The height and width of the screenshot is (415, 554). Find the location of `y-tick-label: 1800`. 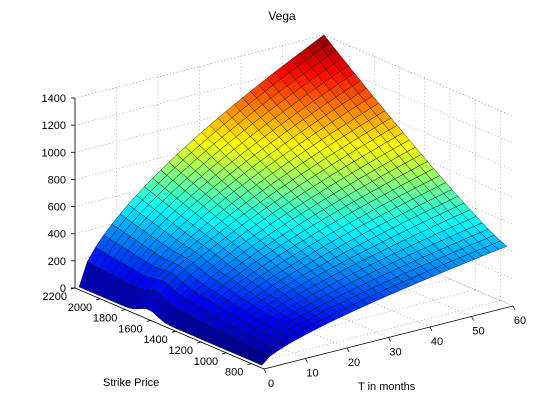

y-tick-label: 1800 is located at coordinates (105, 319).